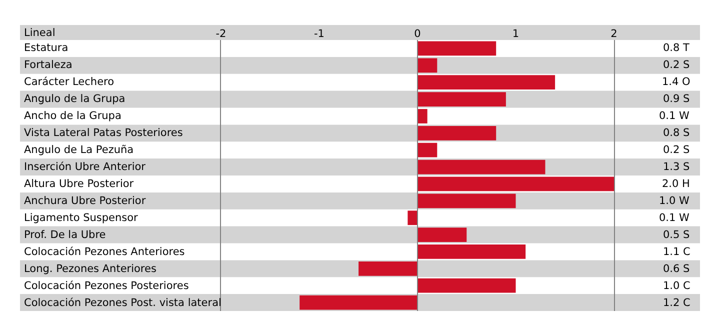 The height and width of the screenshot is (333, 720). What do you see at coordinates (676, 99) in the screenshot?
I see `text: 0.9 S` at bounding box center [676, 99].